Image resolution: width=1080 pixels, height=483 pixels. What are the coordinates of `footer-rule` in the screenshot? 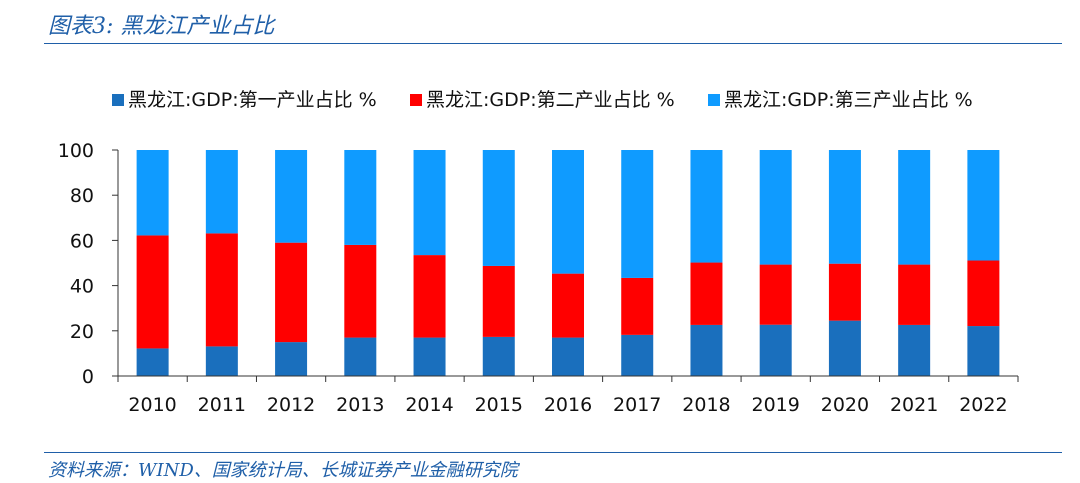 It's located at (553, 452).